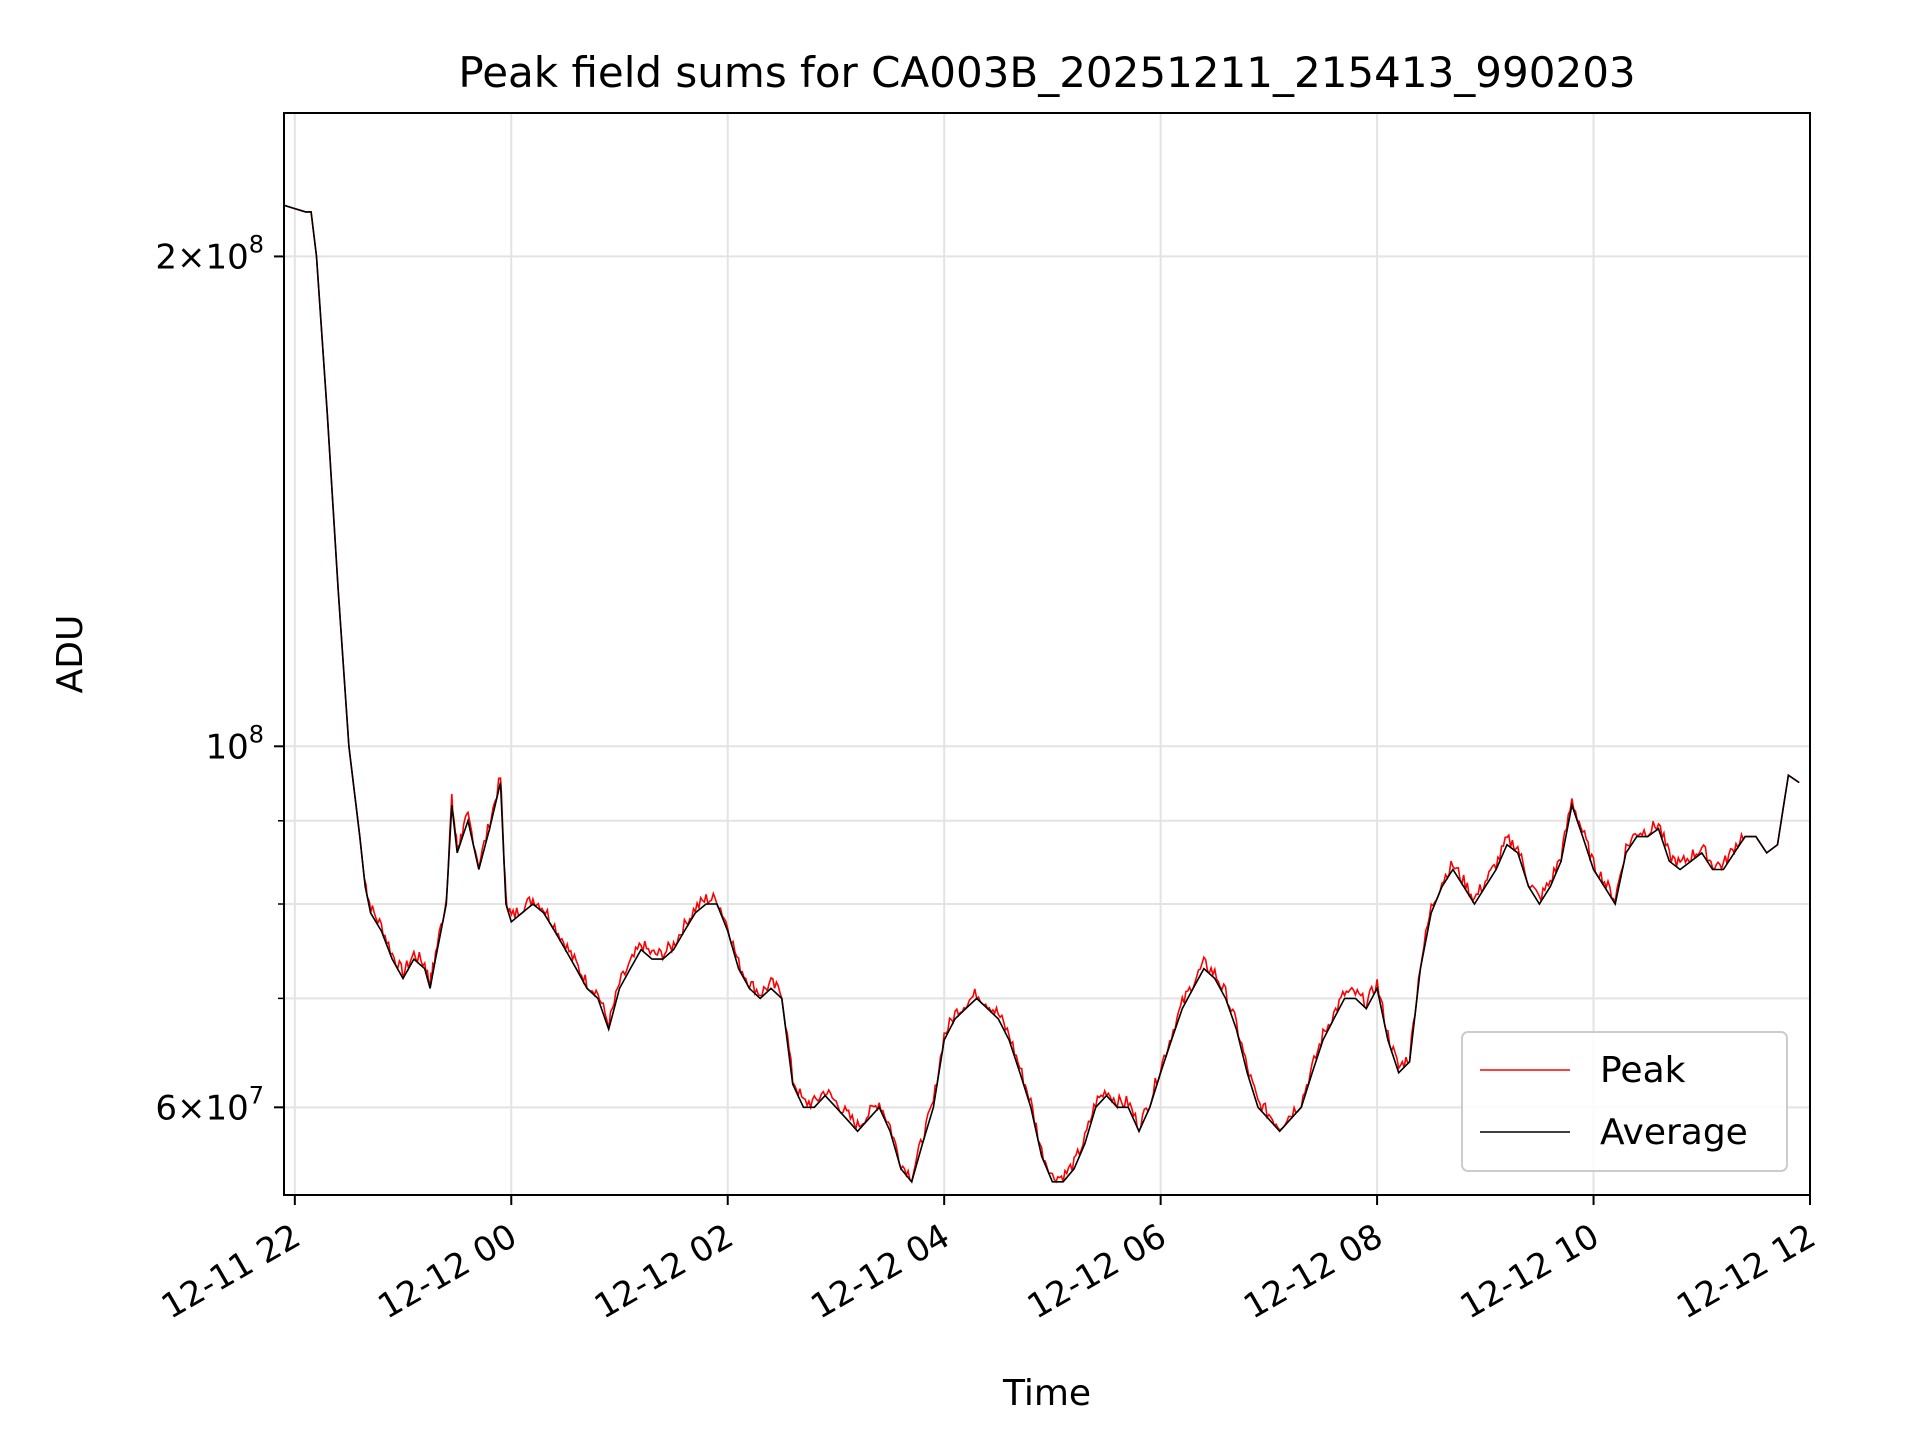 Image resolution: width=1920 pixels, height=1440 pixels. What do you see at coordinates (1643, 1070) in the screenshot?
I see `legend-label-peak: Peak` at bounding box center [1643, 1070].